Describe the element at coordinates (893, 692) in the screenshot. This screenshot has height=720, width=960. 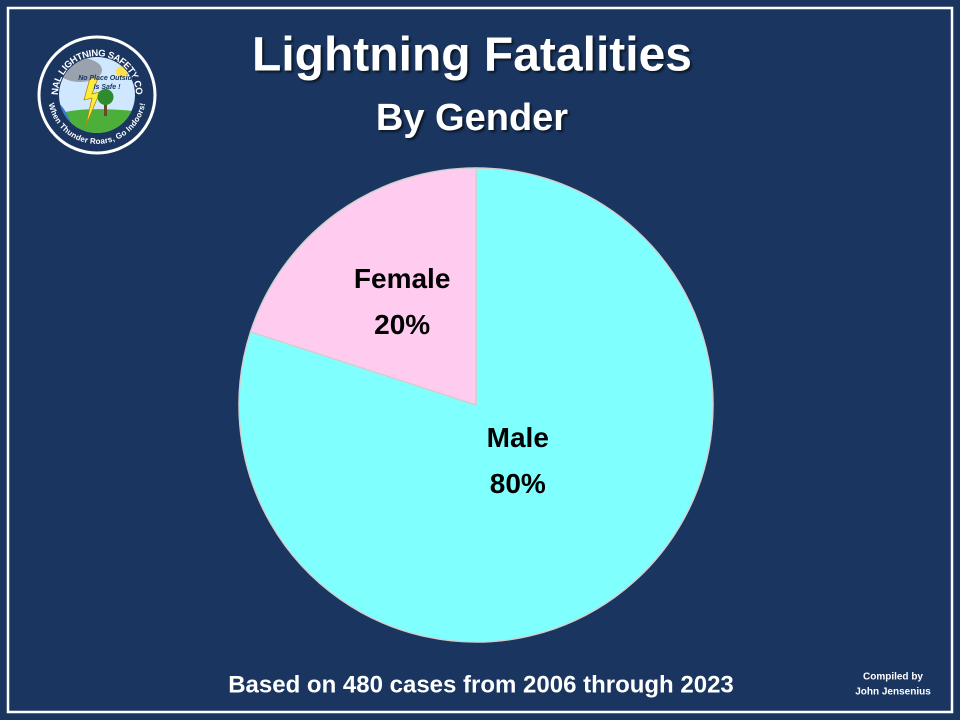
I see `credit: John Jensenius` at that location.